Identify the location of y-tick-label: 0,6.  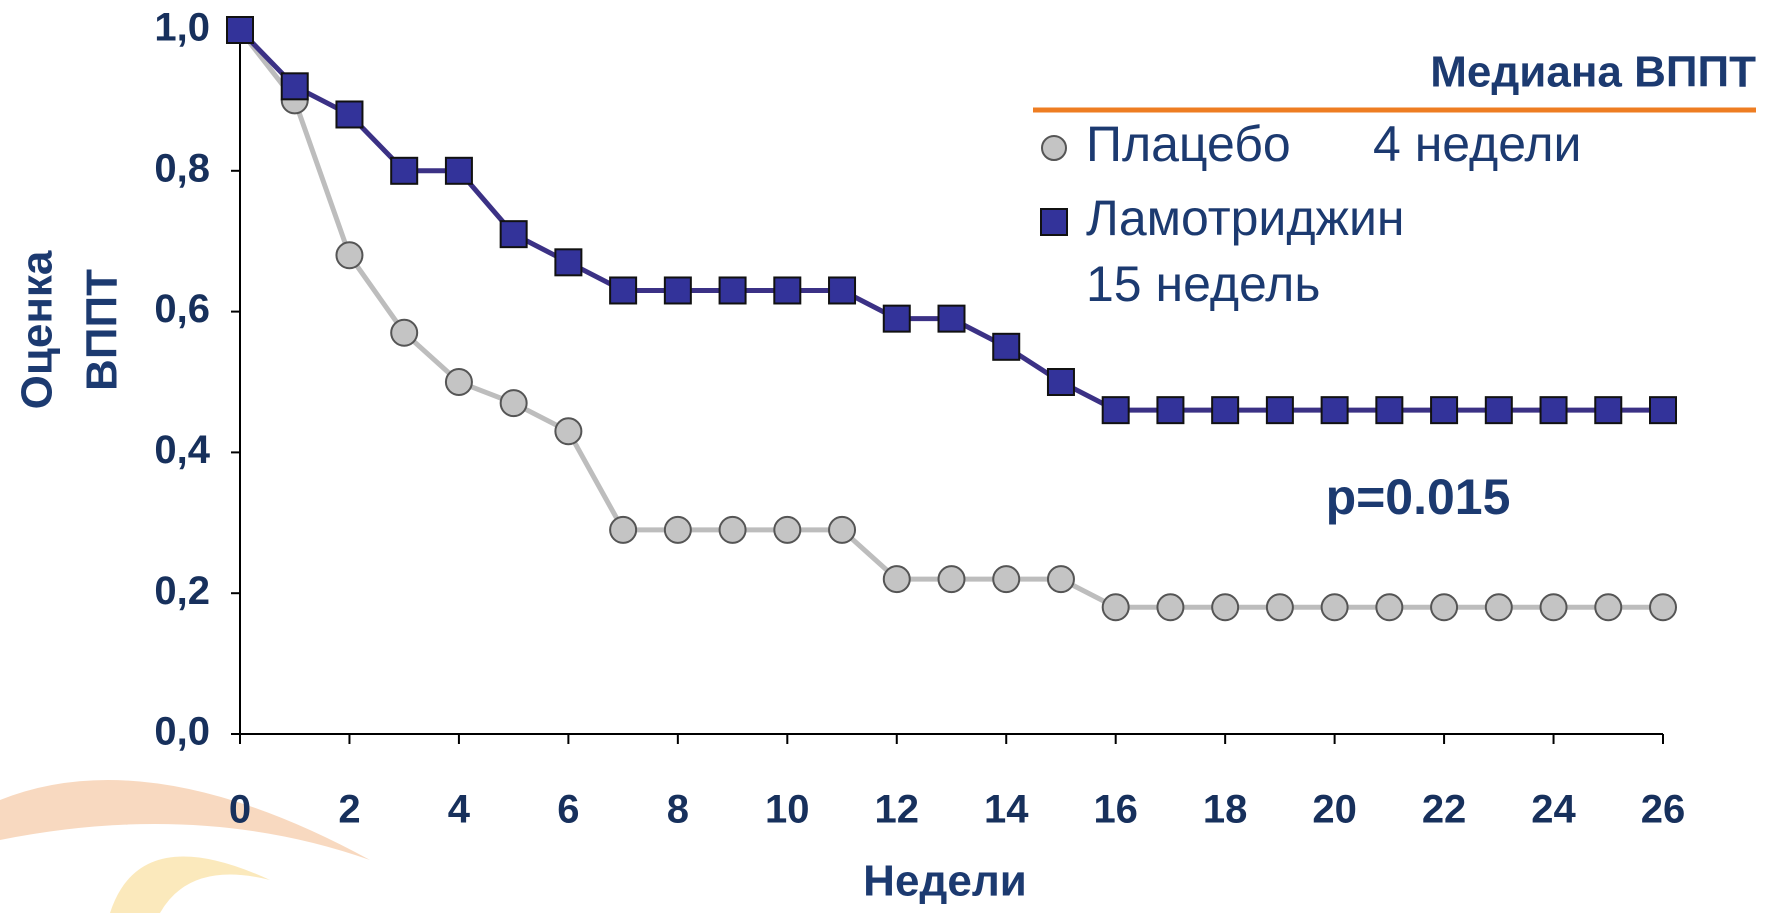
(182, 309).